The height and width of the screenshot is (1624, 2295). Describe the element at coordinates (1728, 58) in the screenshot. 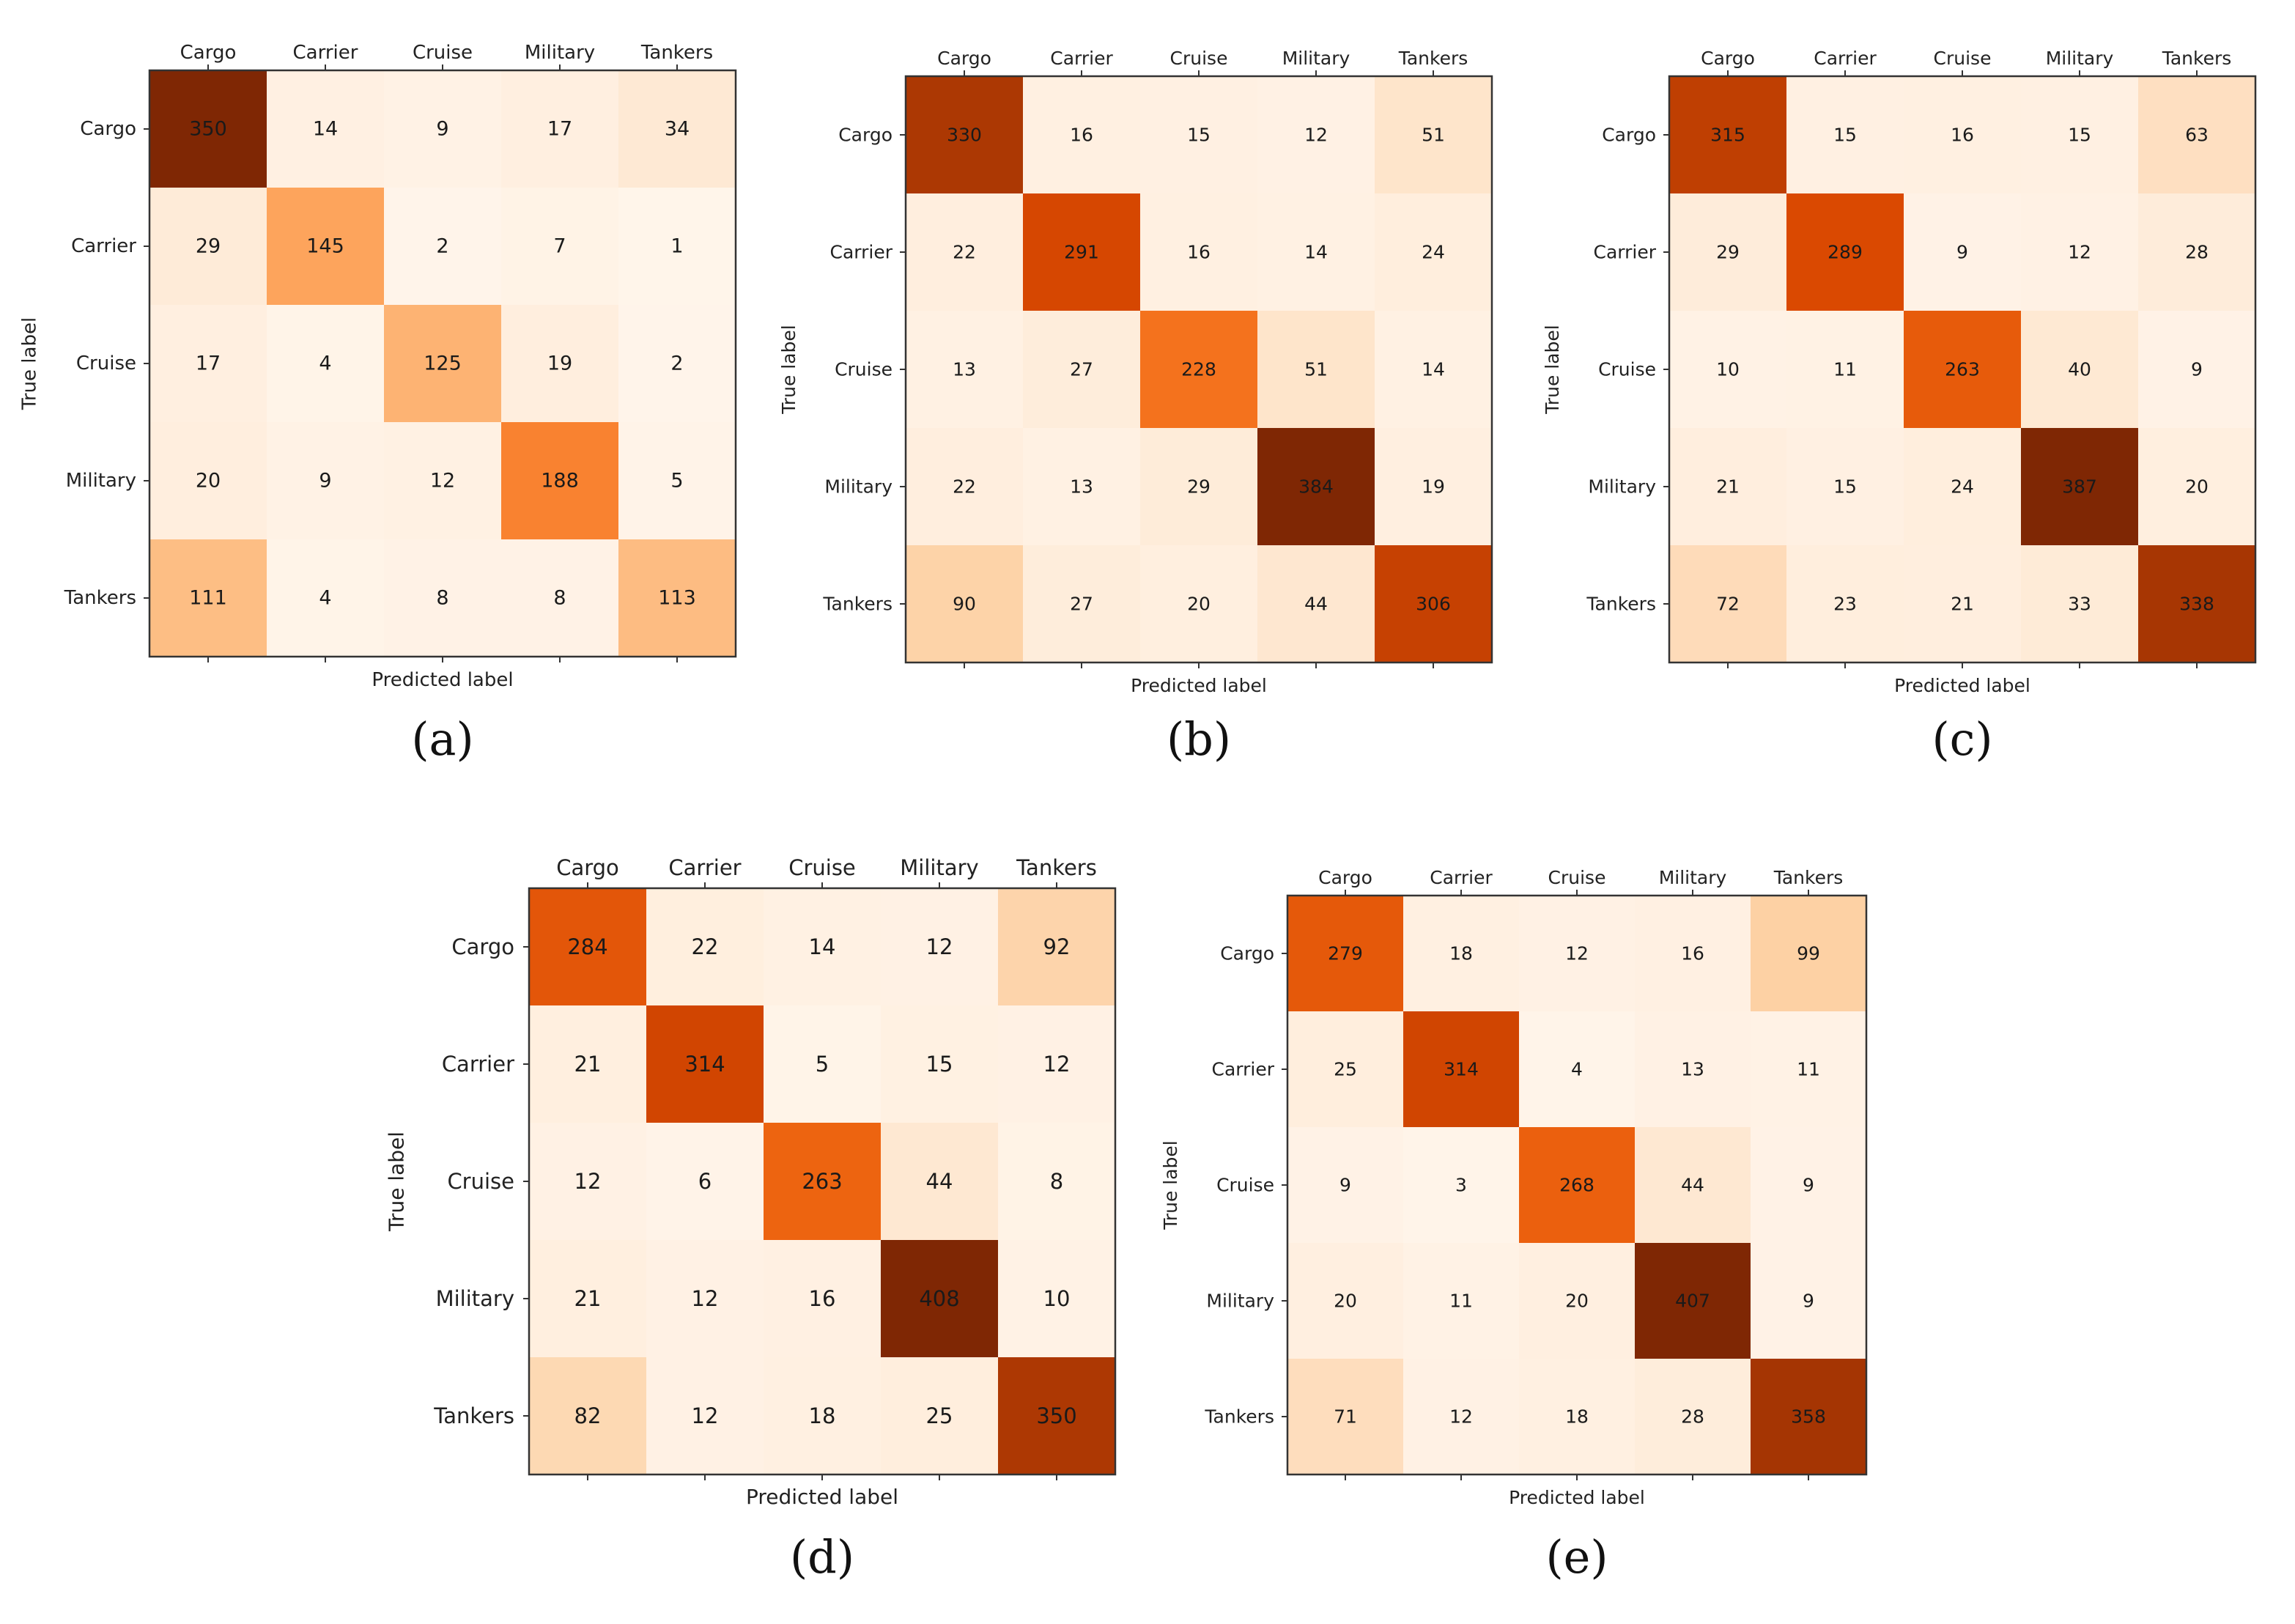

I see `x-tick-label: Cargo` at that location.